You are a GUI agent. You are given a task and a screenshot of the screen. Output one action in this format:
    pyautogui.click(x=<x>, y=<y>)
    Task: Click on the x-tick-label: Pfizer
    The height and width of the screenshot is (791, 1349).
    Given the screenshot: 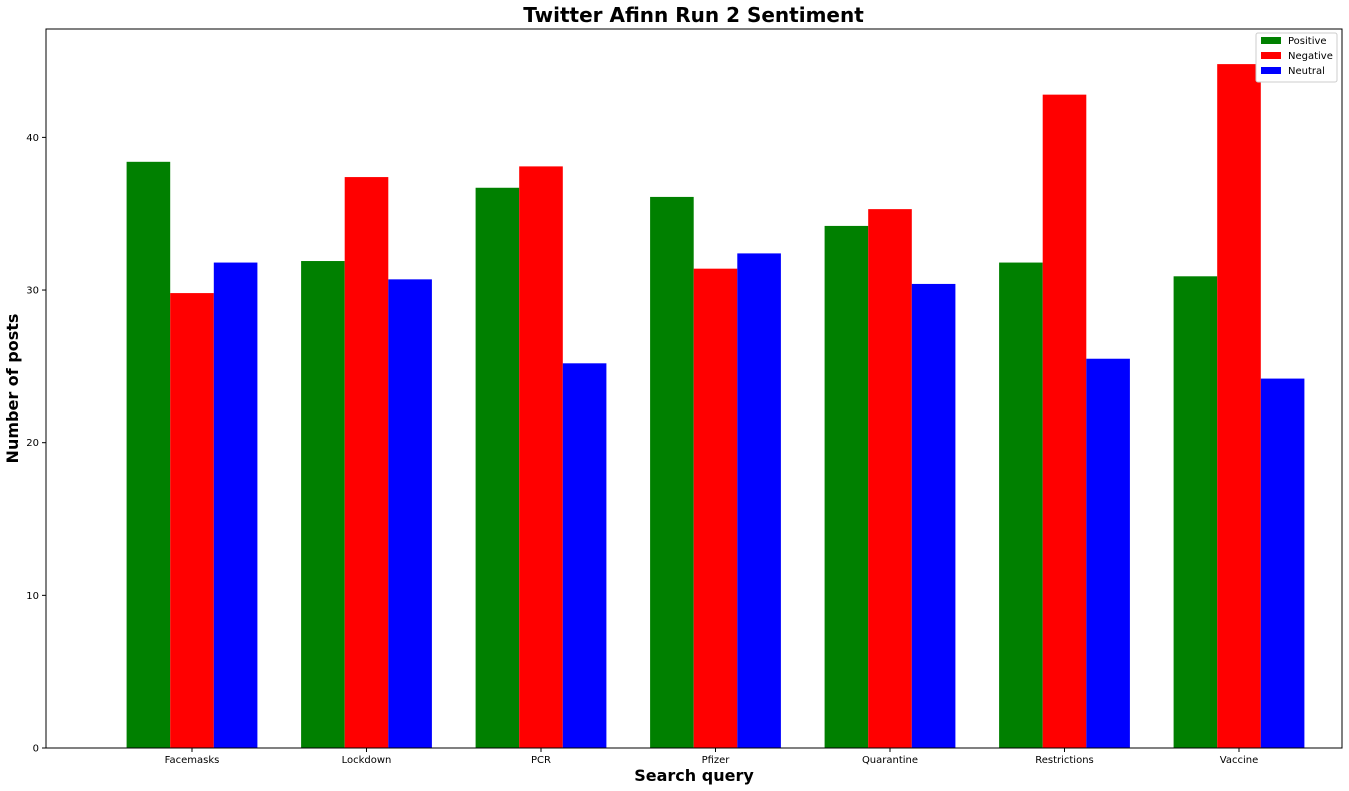 What is the action you would take?
    pyautogui.click(x=716, y=760)
    